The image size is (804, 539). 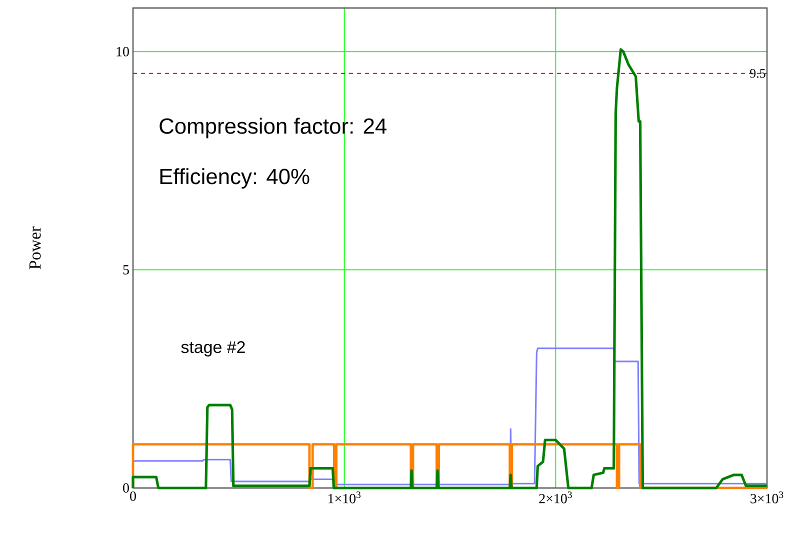 What do you see at coordinates (767, 498) in the screenshot?
I see `x-tick-label: 3×10$^{3}$` at bounding box center [767, 498].